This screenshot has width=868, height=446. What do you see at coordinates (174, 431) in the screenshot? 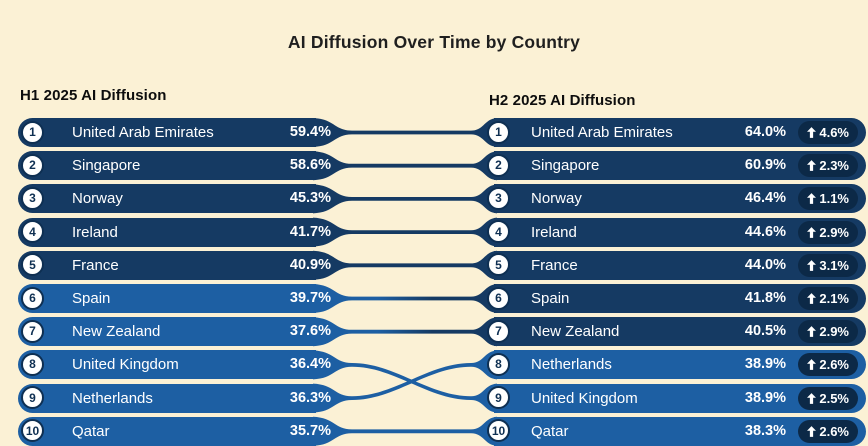
I see `h1-rank-row: 10 Qatar 35.7%` at bounding box center [174, 431].